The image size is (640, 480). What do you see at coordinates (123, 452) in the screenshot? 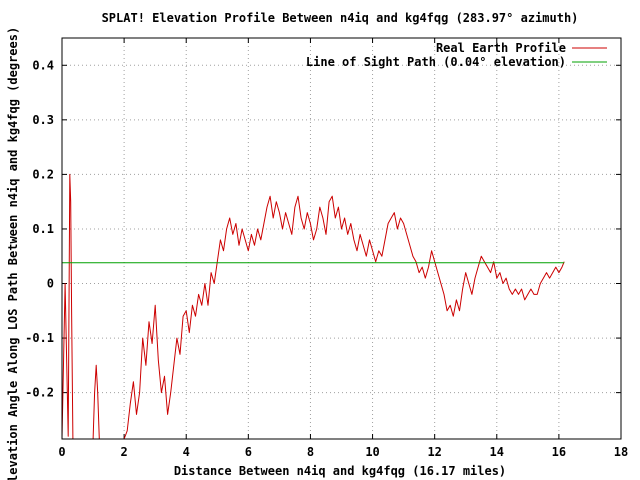
I see `x-tick-label: 2` at bounding box center [123, 452].